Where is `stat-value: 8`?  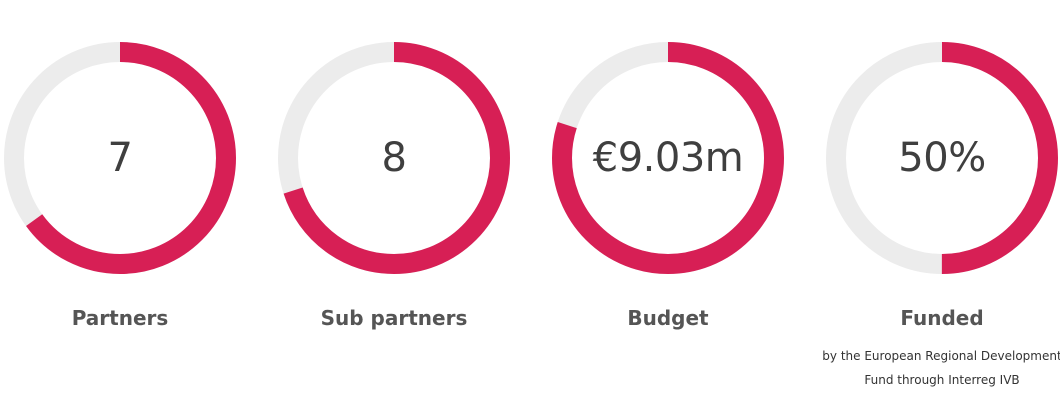 stat-value: 8 is located at coordinates (394, 158).